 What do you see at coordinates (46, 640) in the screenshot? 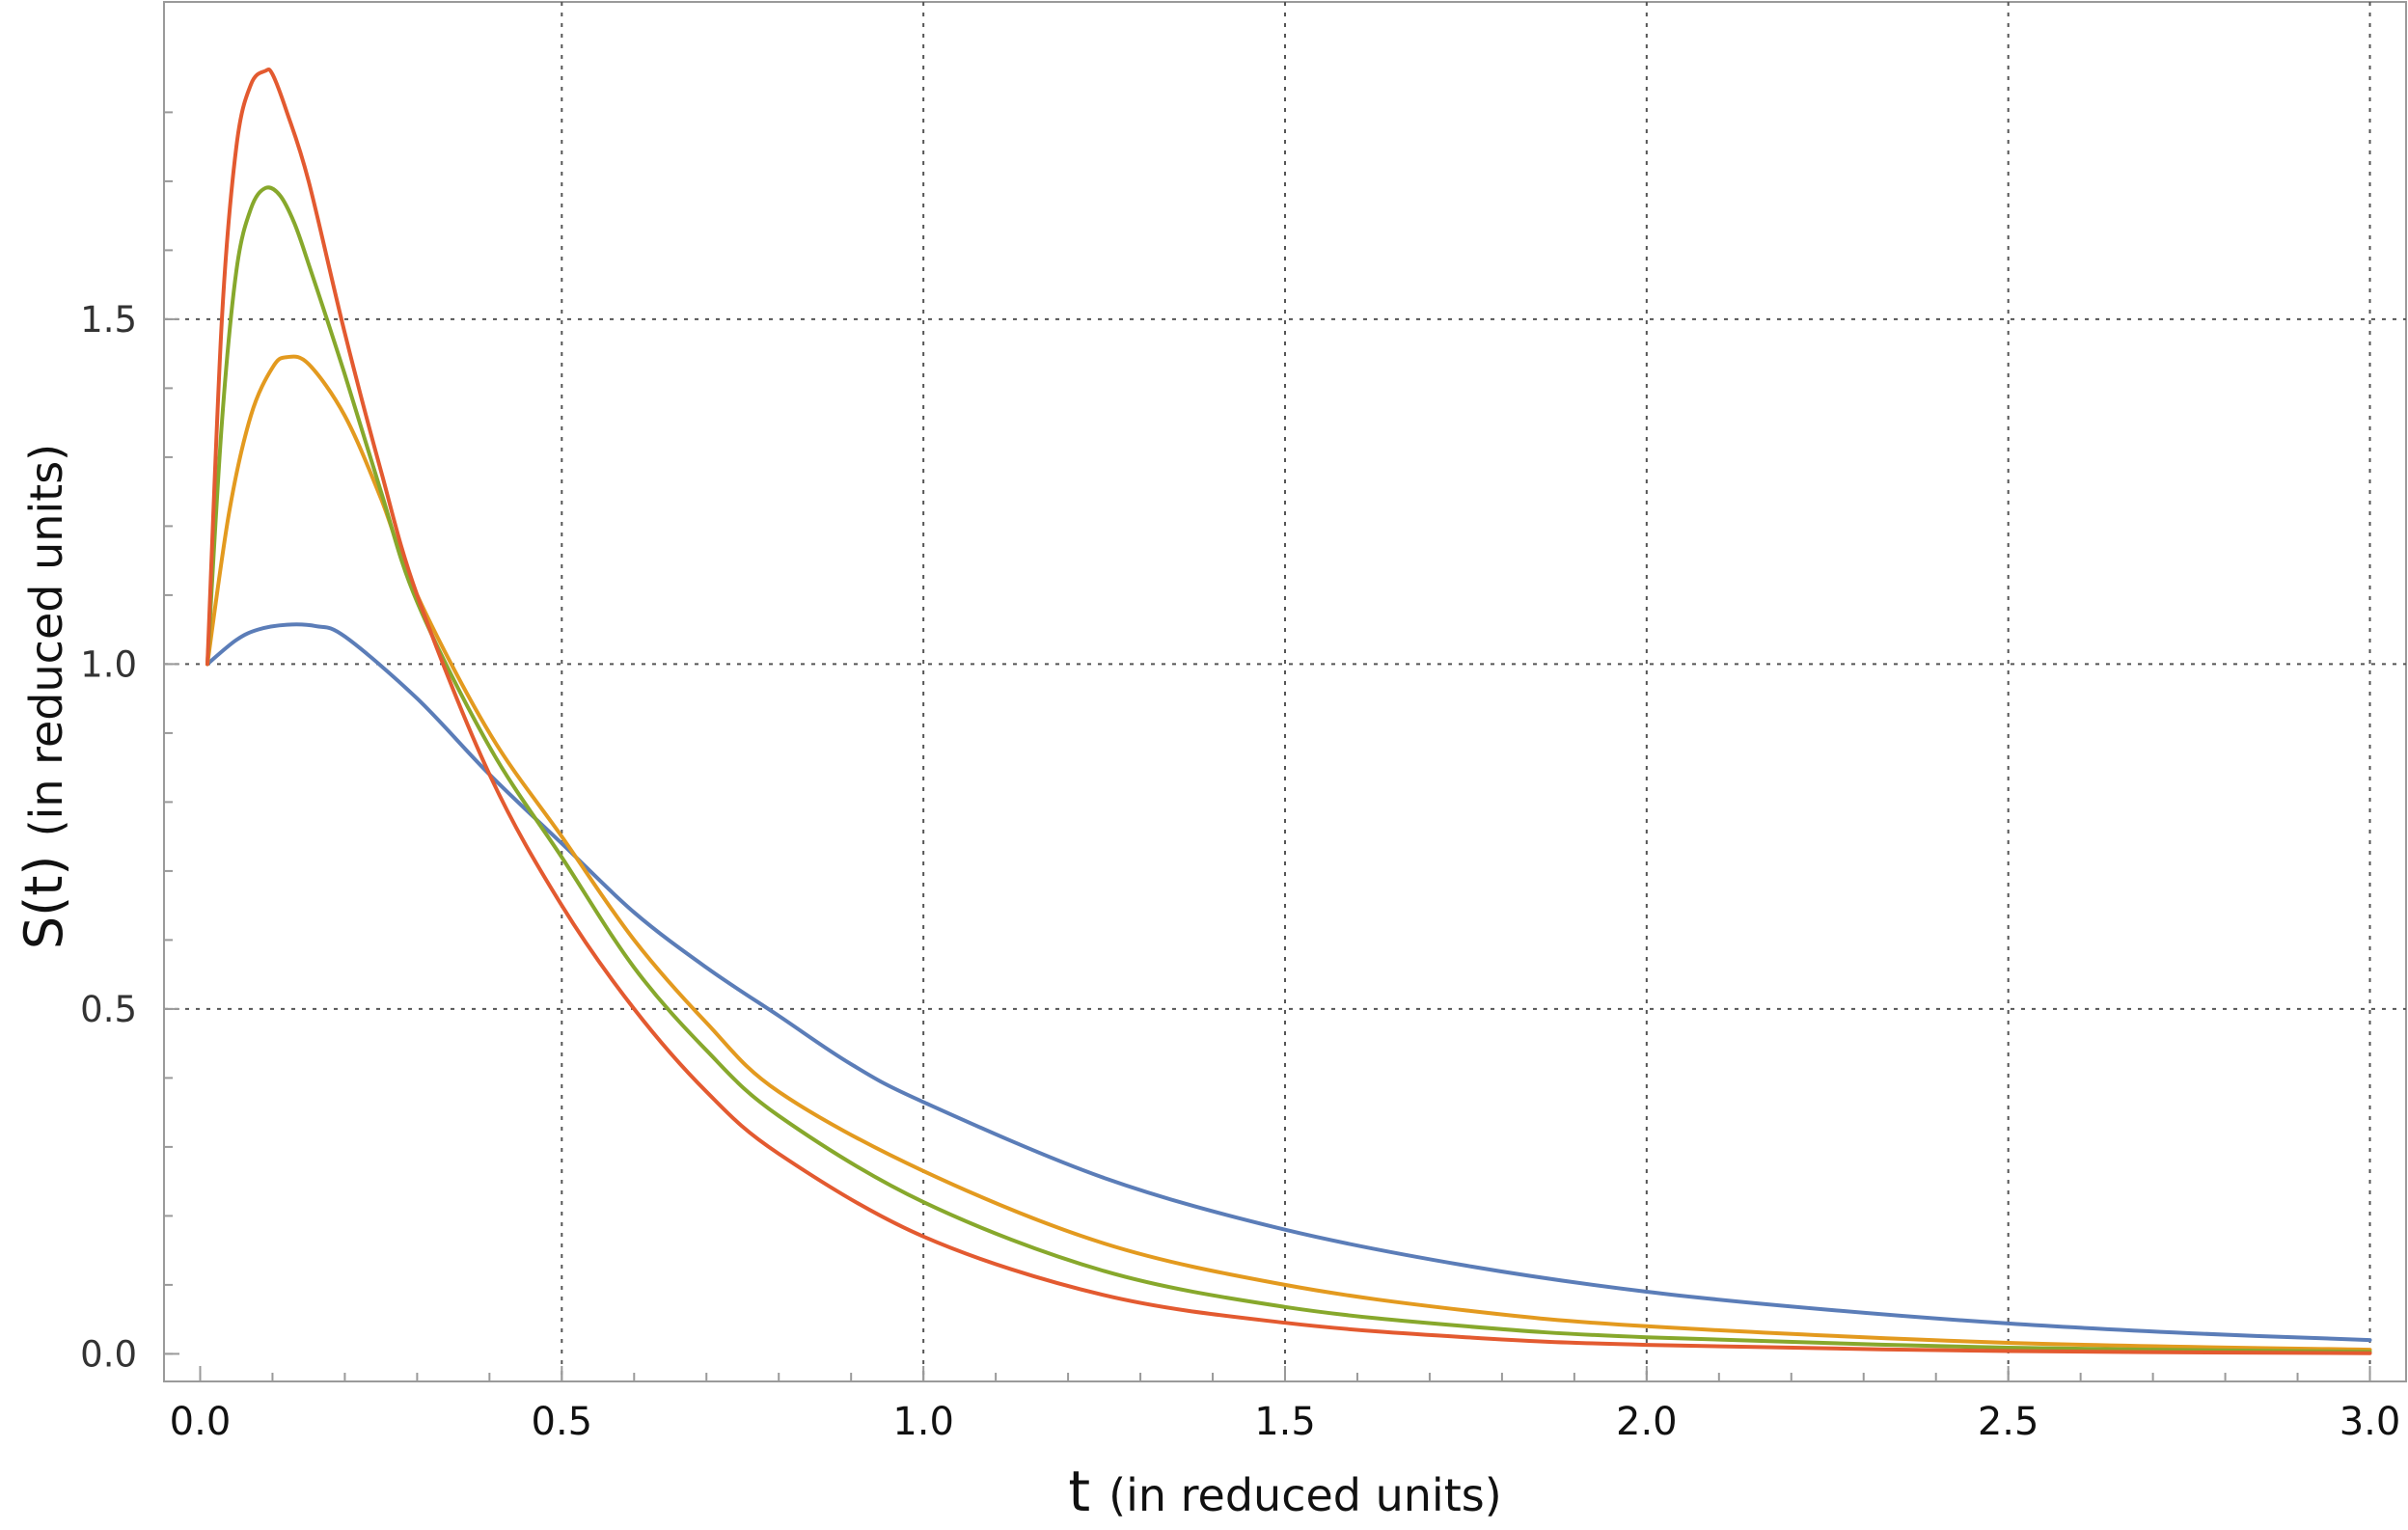
I see `y-axis-units: (in reduced units)` at bounding box center [46, 640].